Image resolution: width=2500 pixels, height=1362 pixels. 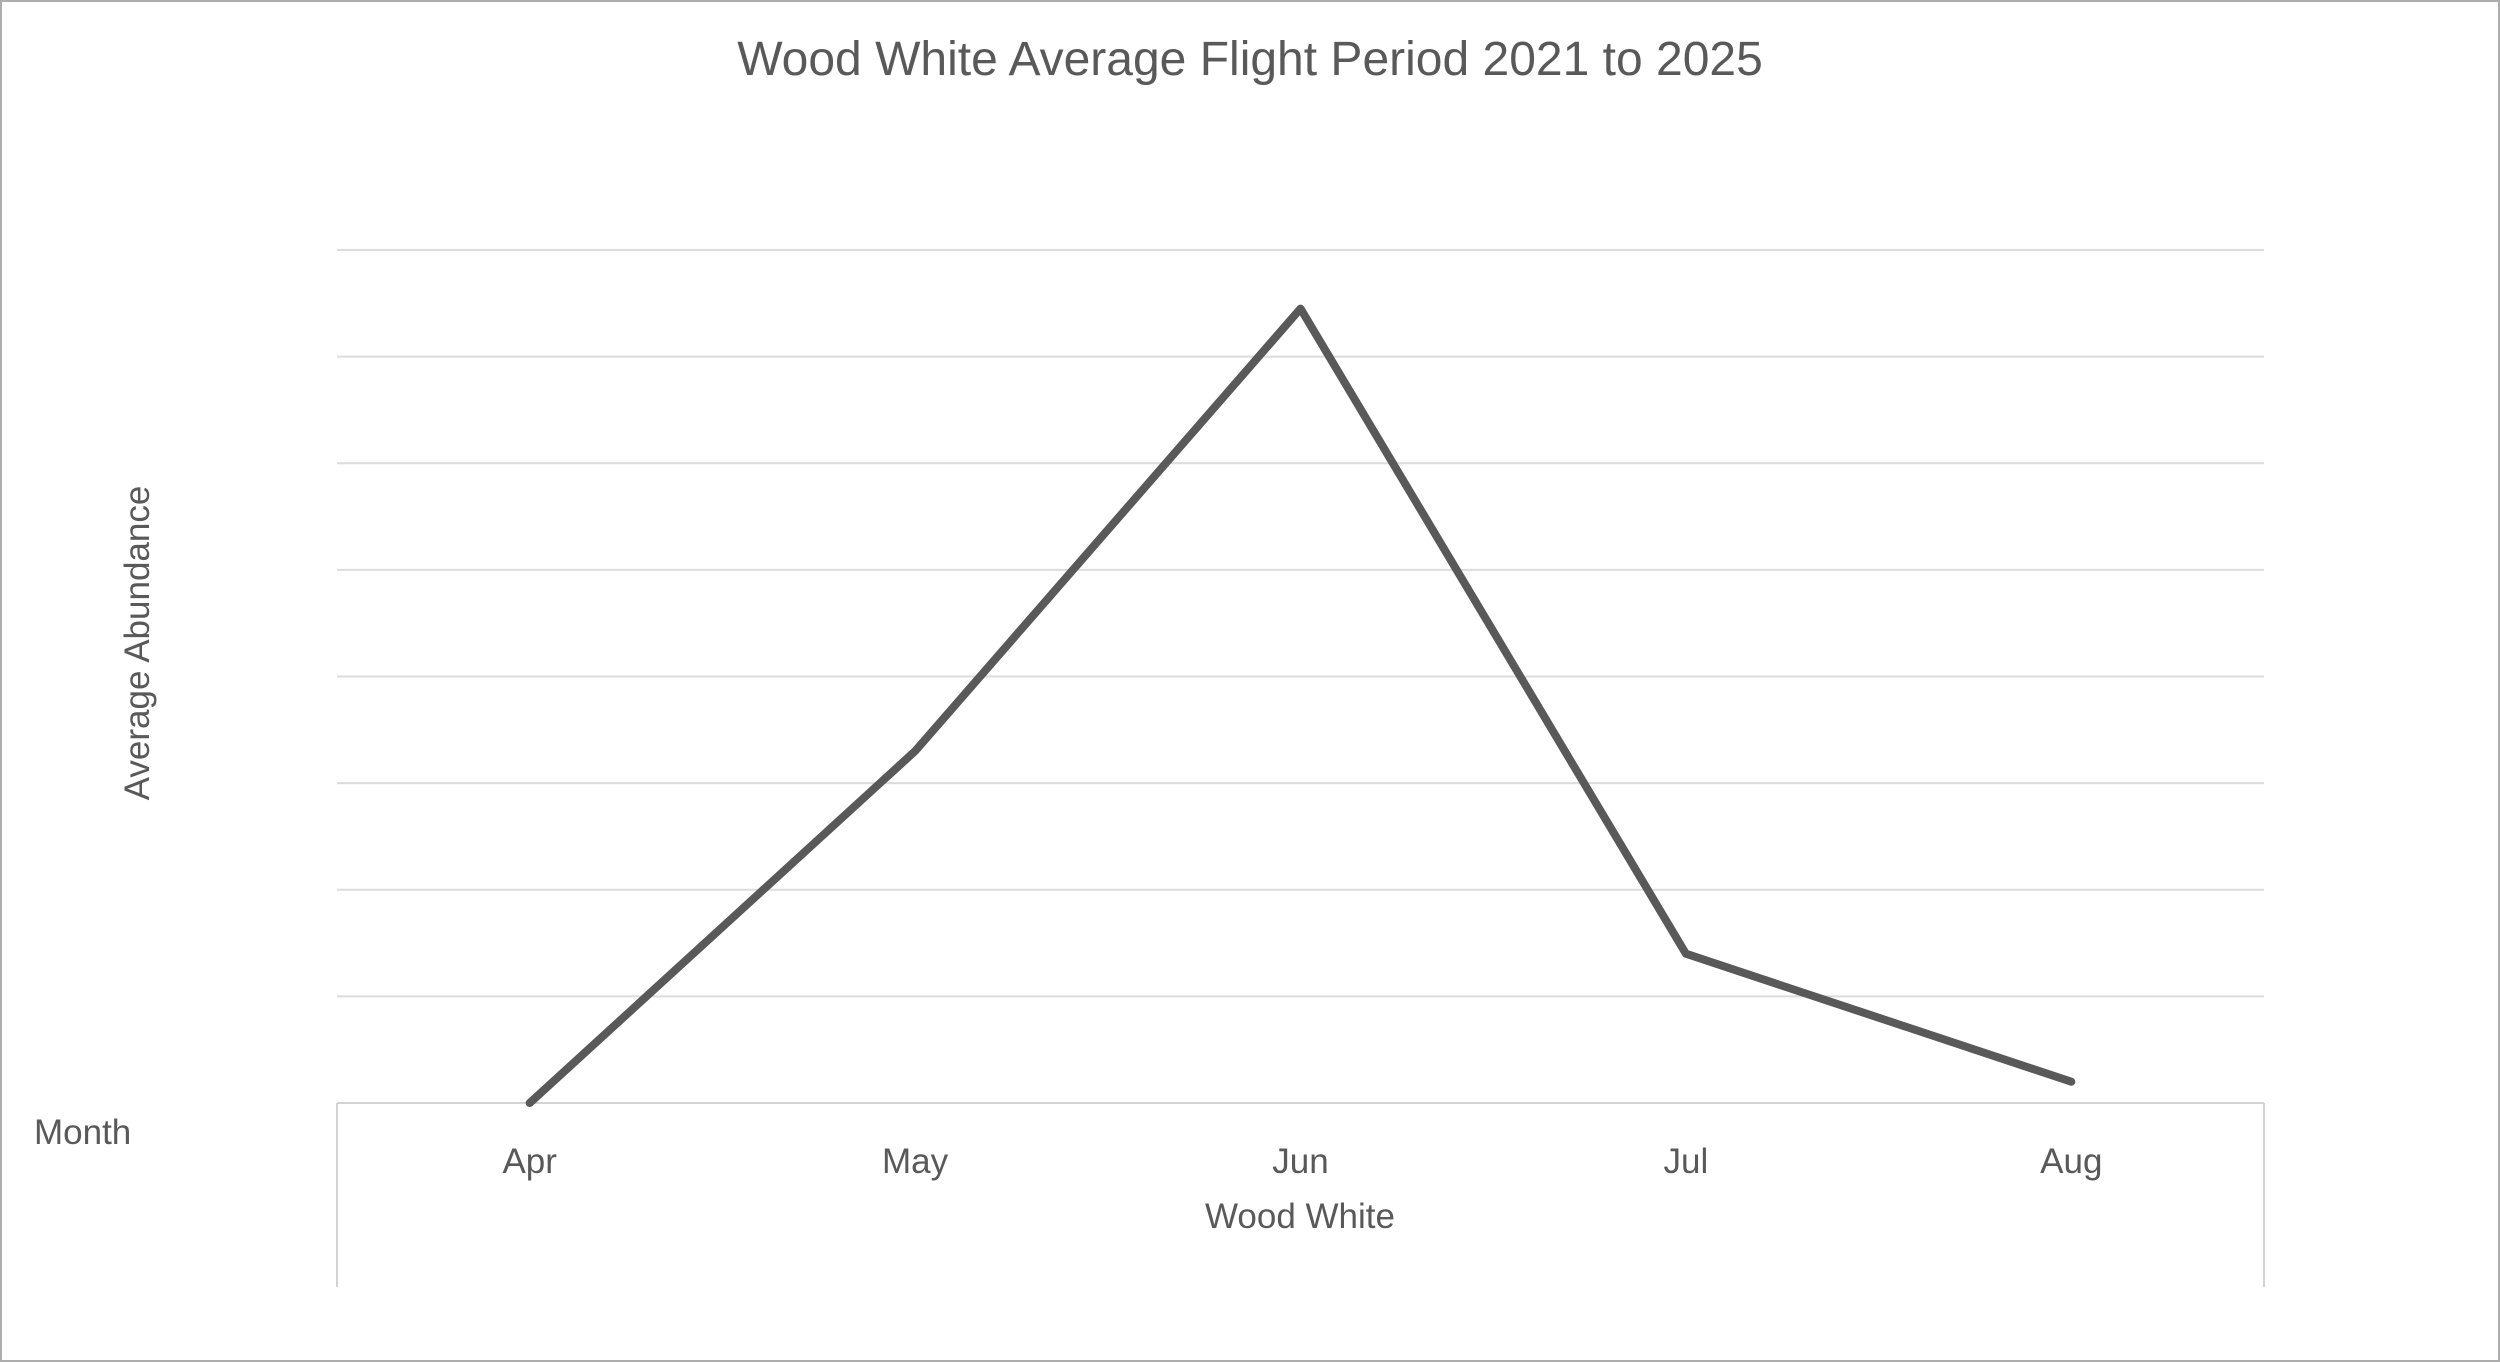 What do you see at coordinates (1300, 1161) in the screenshot?
I see `x-tick-label: Jun` at bounding box center [1300, 1161].